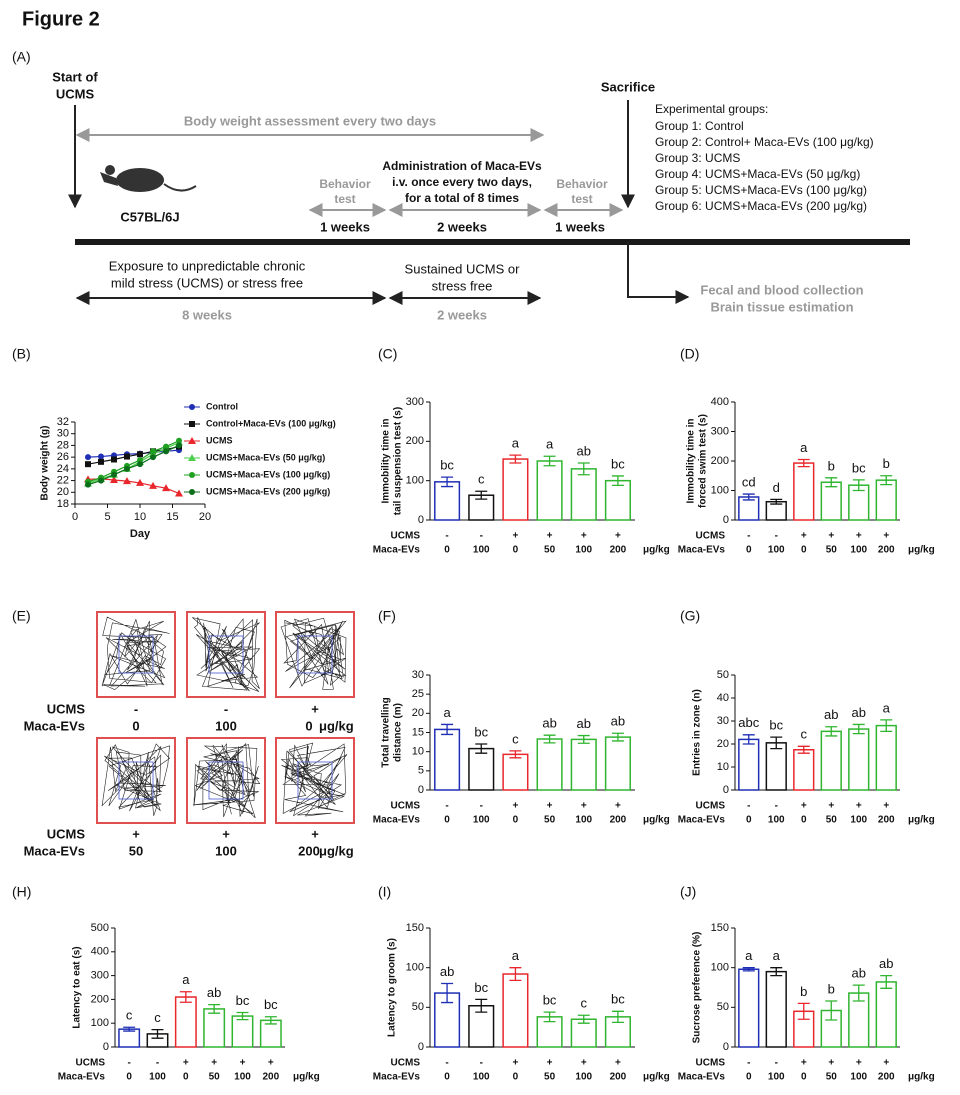  Describe the element at coordinates (207, 314) in the screenshot. I see `duration: 8 weeks` at that location.